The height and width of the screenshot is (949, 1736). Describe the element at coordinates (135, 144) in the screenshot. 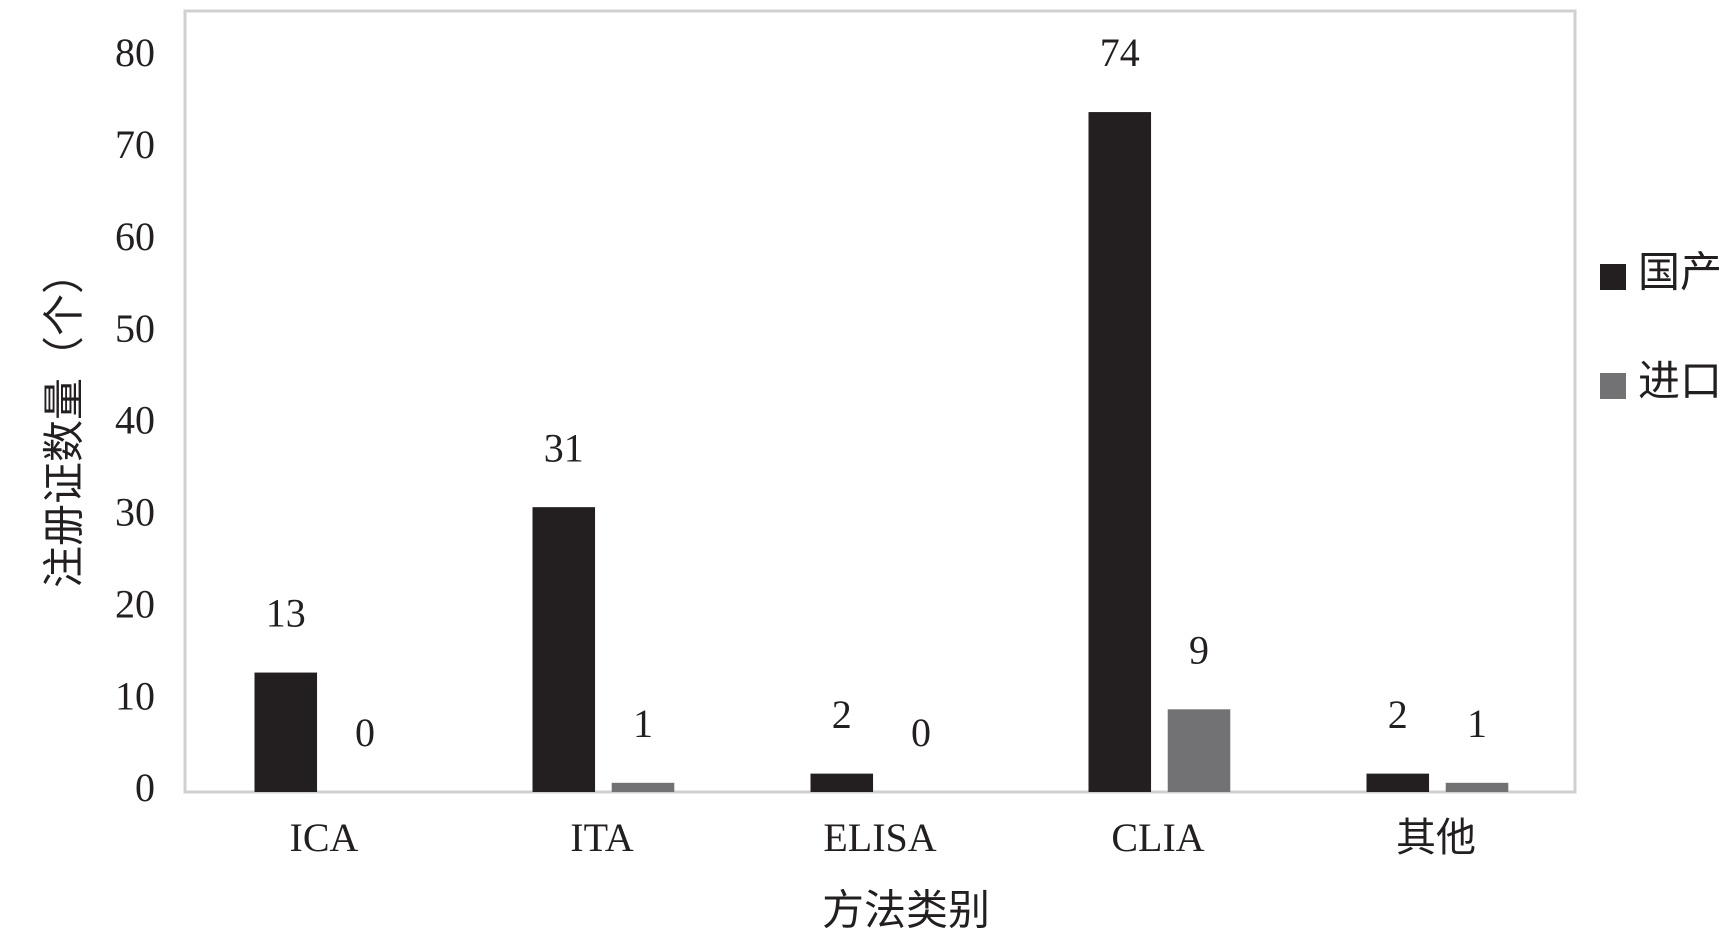

I see `y-tick-label: 70` at that location.